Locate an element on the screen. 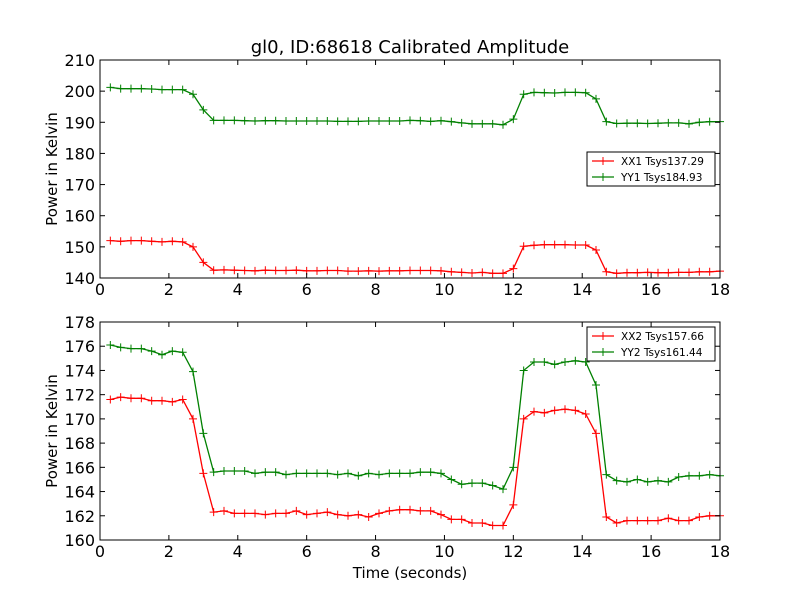 The width and height of the screenshot is (800, 600). x-tick-label: 8 is located at coordinates (375, 551).